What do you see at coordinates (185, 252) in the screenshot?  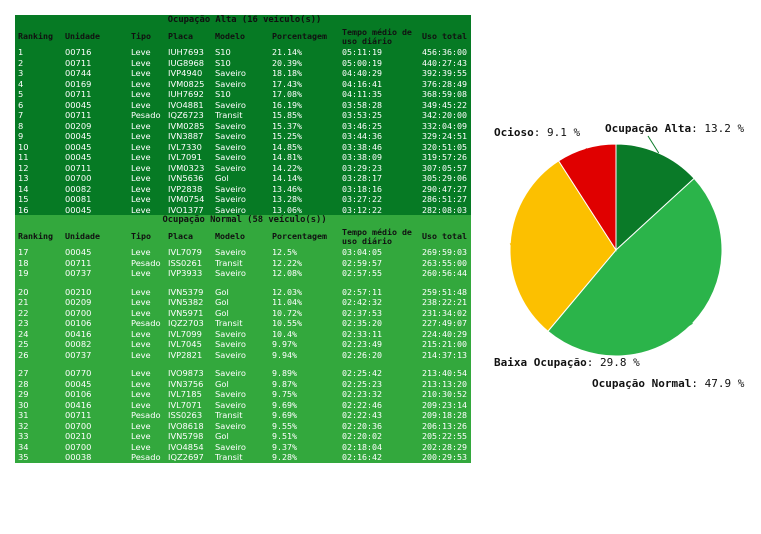 I see `table-cell: IVL7079` at bounding box center [185, 252].